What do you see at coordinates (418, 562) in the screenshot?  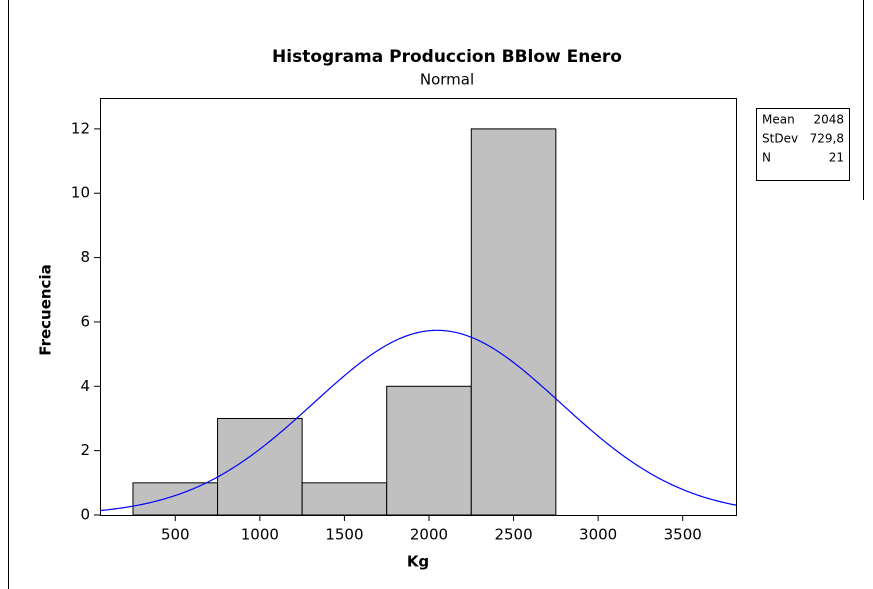 I see `x-axis-label: Kg` at bounding box center [418, 562].